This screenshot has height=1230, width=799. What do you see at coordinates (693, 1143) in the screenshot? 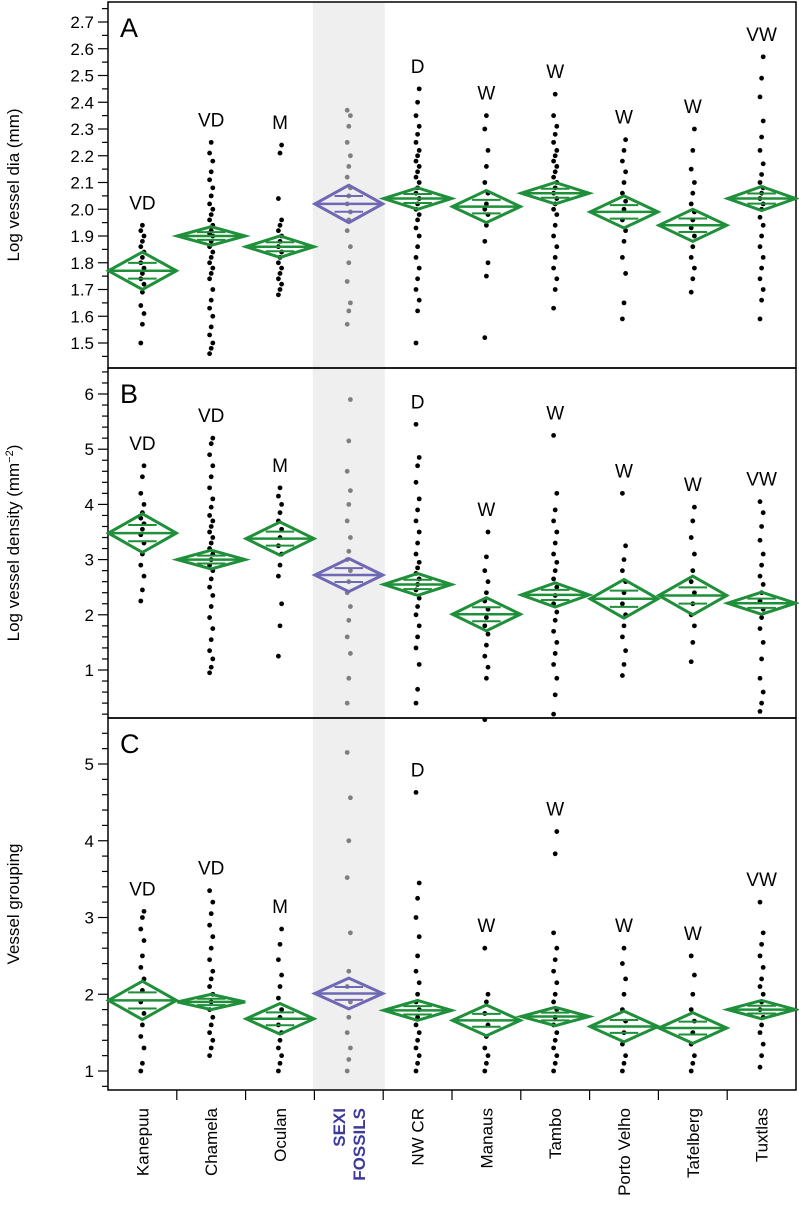
I see `category-label: Tafelberg` at bounding box center [693, 1143].